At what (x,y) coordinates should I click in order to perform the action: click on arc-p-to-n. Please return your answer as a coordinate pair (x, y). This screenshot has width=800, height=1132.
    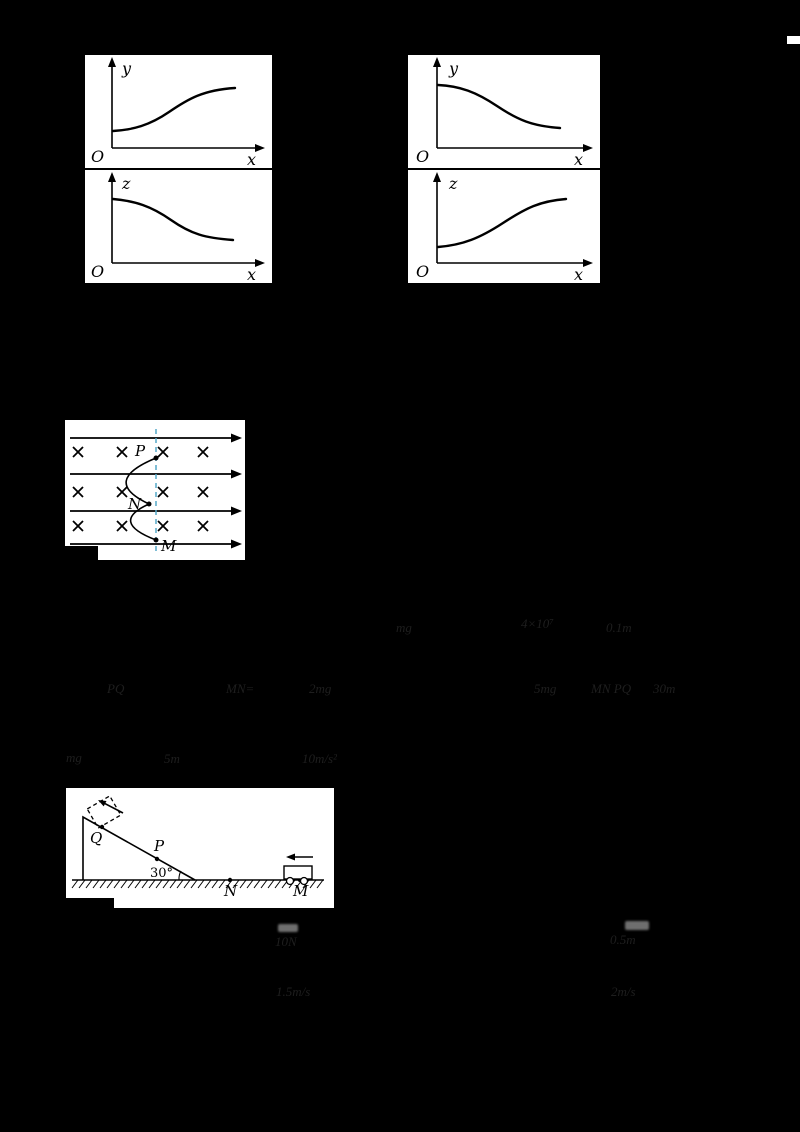
    Looking at the image, I should click on (141, 481).